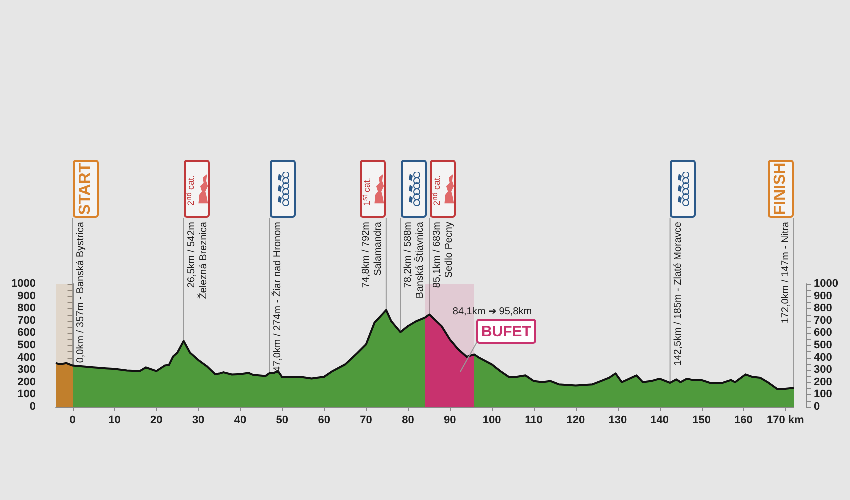 The width and height of the screenshot is (850, 500). What do you see at coordinates (678, 294) in the screenshot?
I see `ref-line-label: 142,5km / 185m - Zlaté Moravce` at bounding box center [678, 294].